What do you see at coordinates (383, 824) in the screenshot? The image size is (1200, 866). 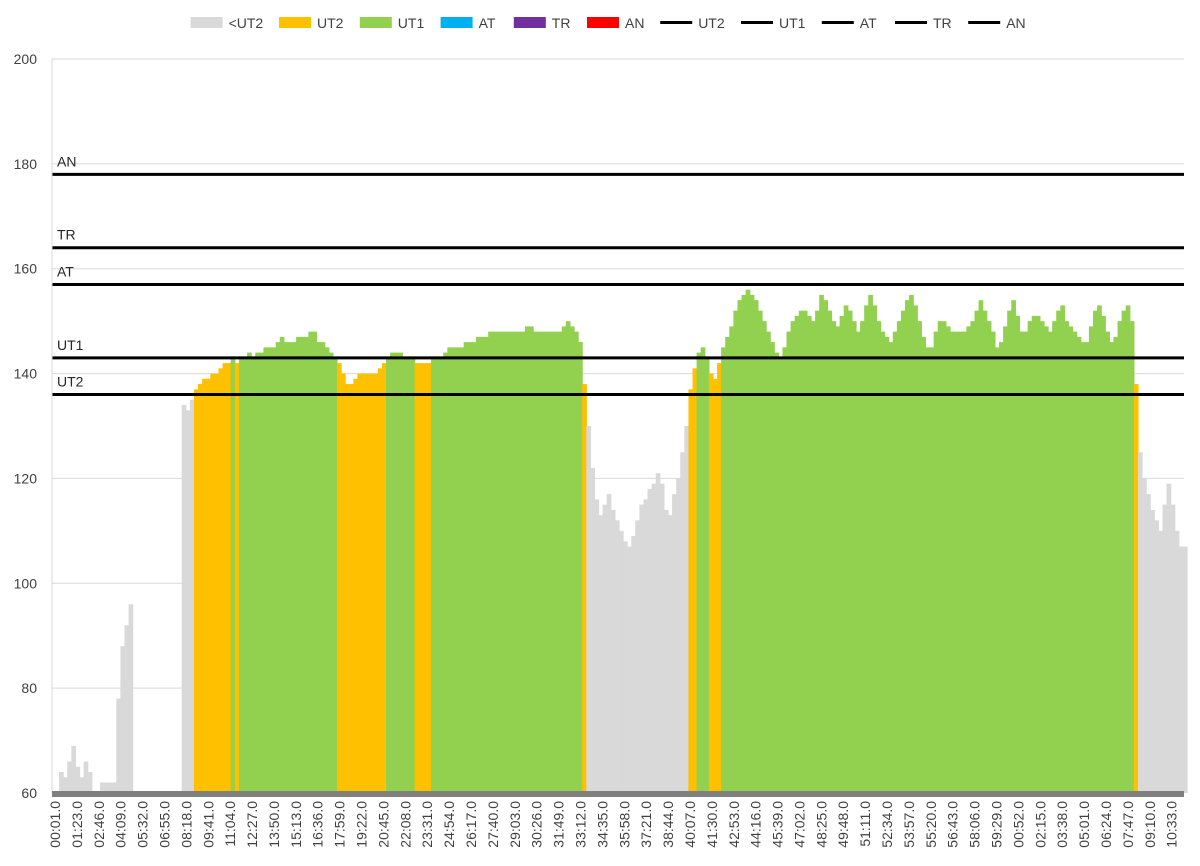 I see `x-tick-label: 20:45.0` at bounding box center [383, 824].